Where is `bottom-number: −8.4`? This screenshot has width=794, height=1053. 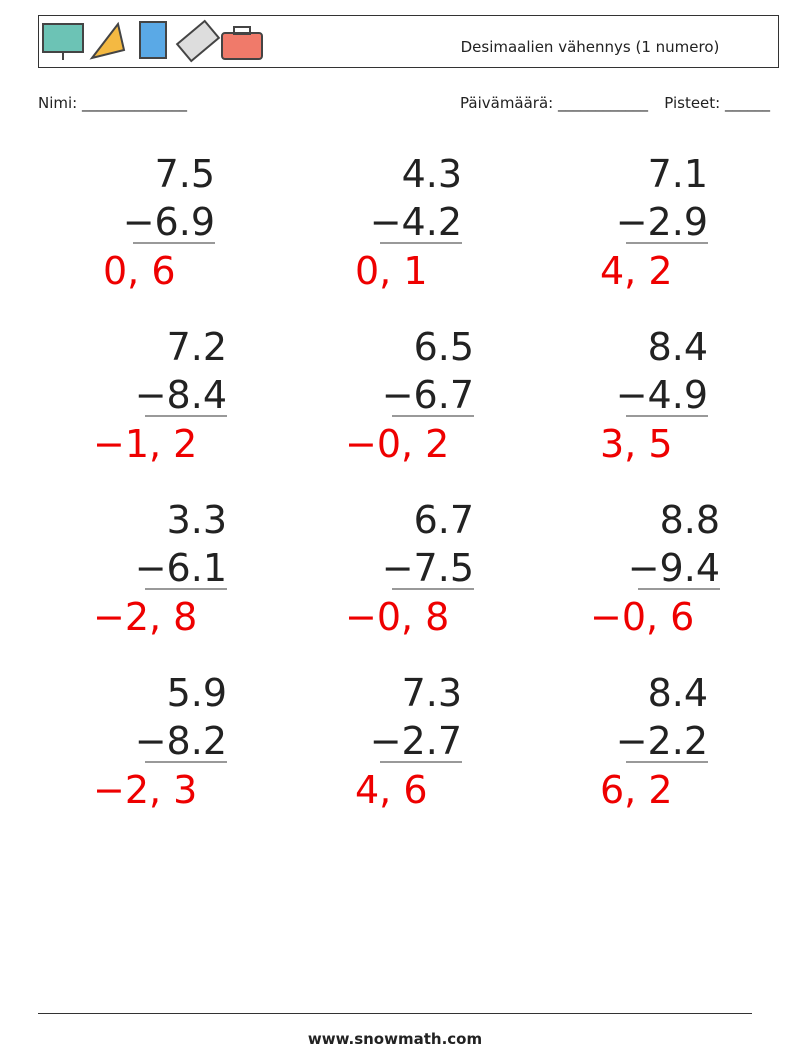 bottom-number: −8.4 is located at coordinates (181, 395).